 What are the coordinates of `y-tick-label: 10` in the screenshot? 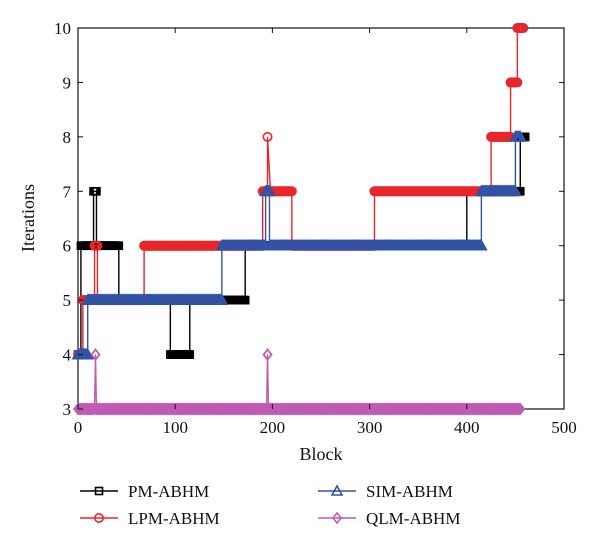 It's located at (62, 28).